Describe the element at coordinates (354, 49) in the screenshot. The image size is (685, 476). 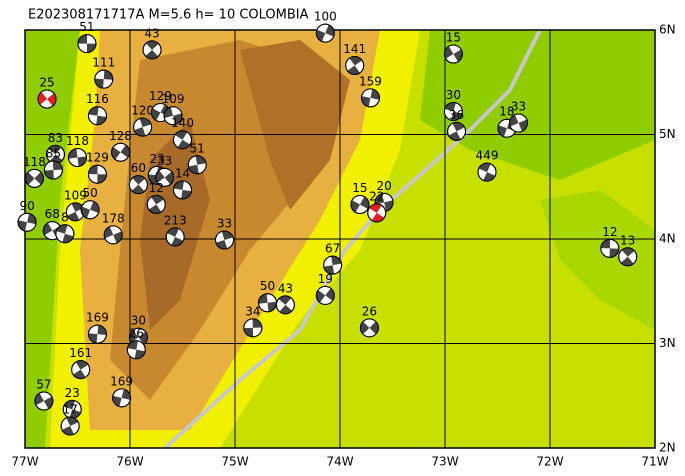
I see `depth-label: 141` at that location.